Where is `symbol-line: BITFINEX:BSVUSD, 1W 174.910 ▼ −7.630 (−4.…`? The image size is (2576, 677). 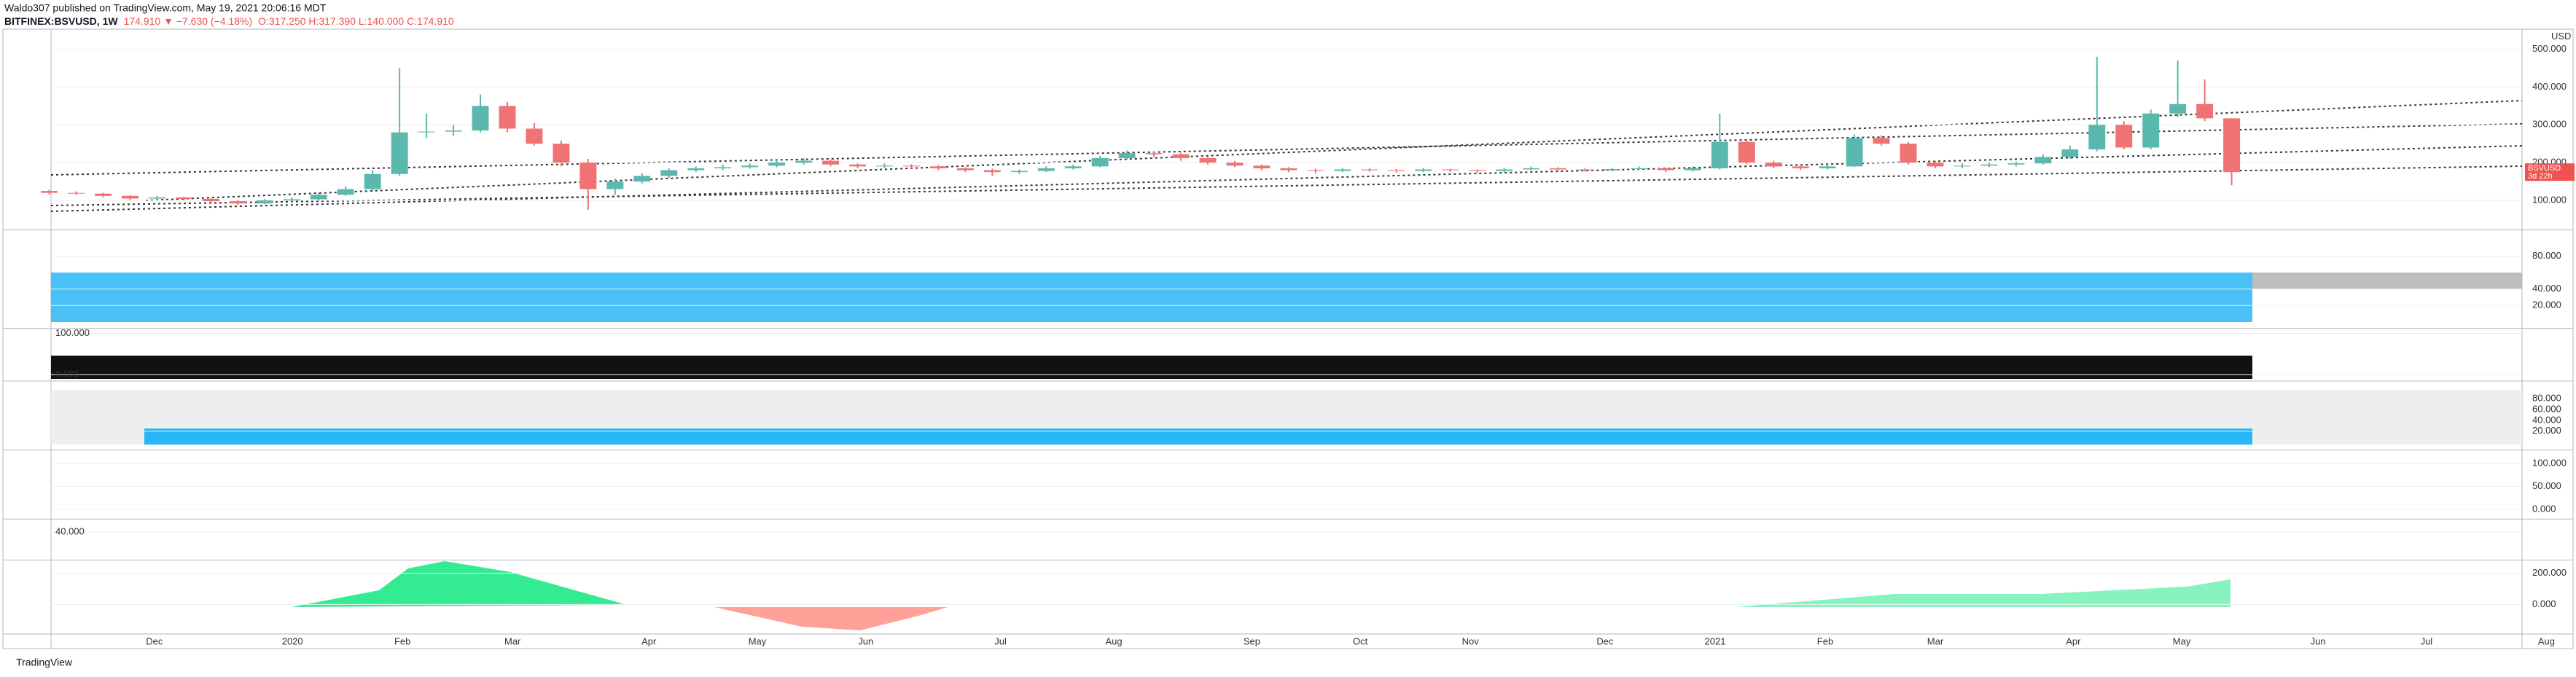 symbol-line: BITFINEX:BSVUSD, 1W 174.910 ▼ −7.630 (−4.… is located at coordinates (229, 21).